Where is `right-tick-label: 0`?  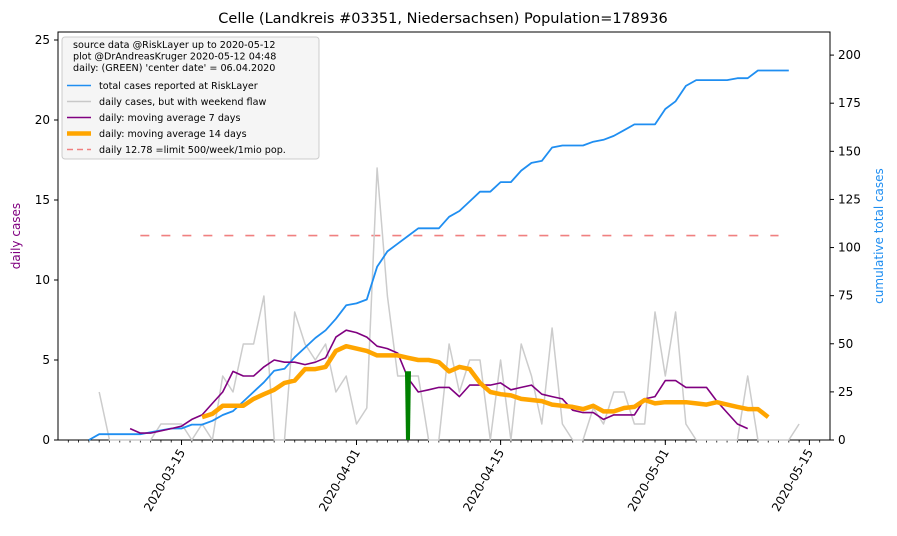
right-tick-label: 0 is located at coordinates (842, 440).